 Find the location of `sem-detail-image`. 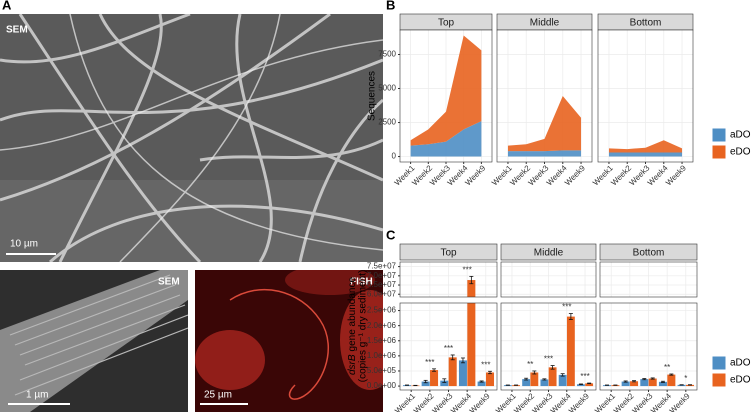

sem-detail-image is located at coordinates (94, 341).